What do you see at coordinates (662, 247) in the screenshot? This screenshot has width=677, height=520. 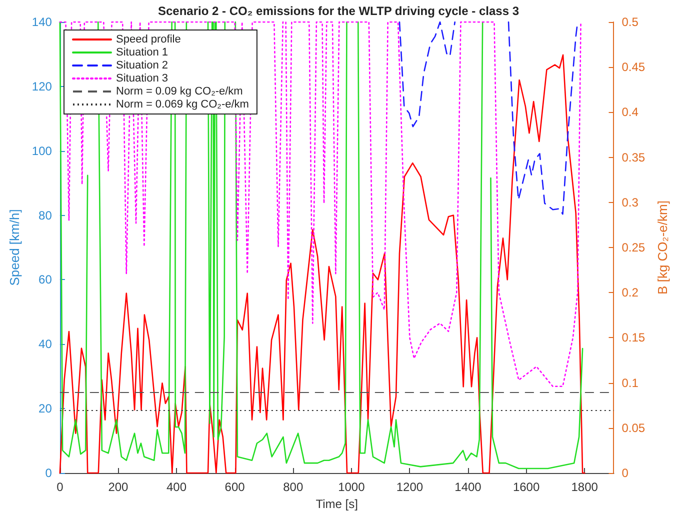 I see `y2-axis-title: B [kg CO₂-e/km]` at bounding box center [662, 247].